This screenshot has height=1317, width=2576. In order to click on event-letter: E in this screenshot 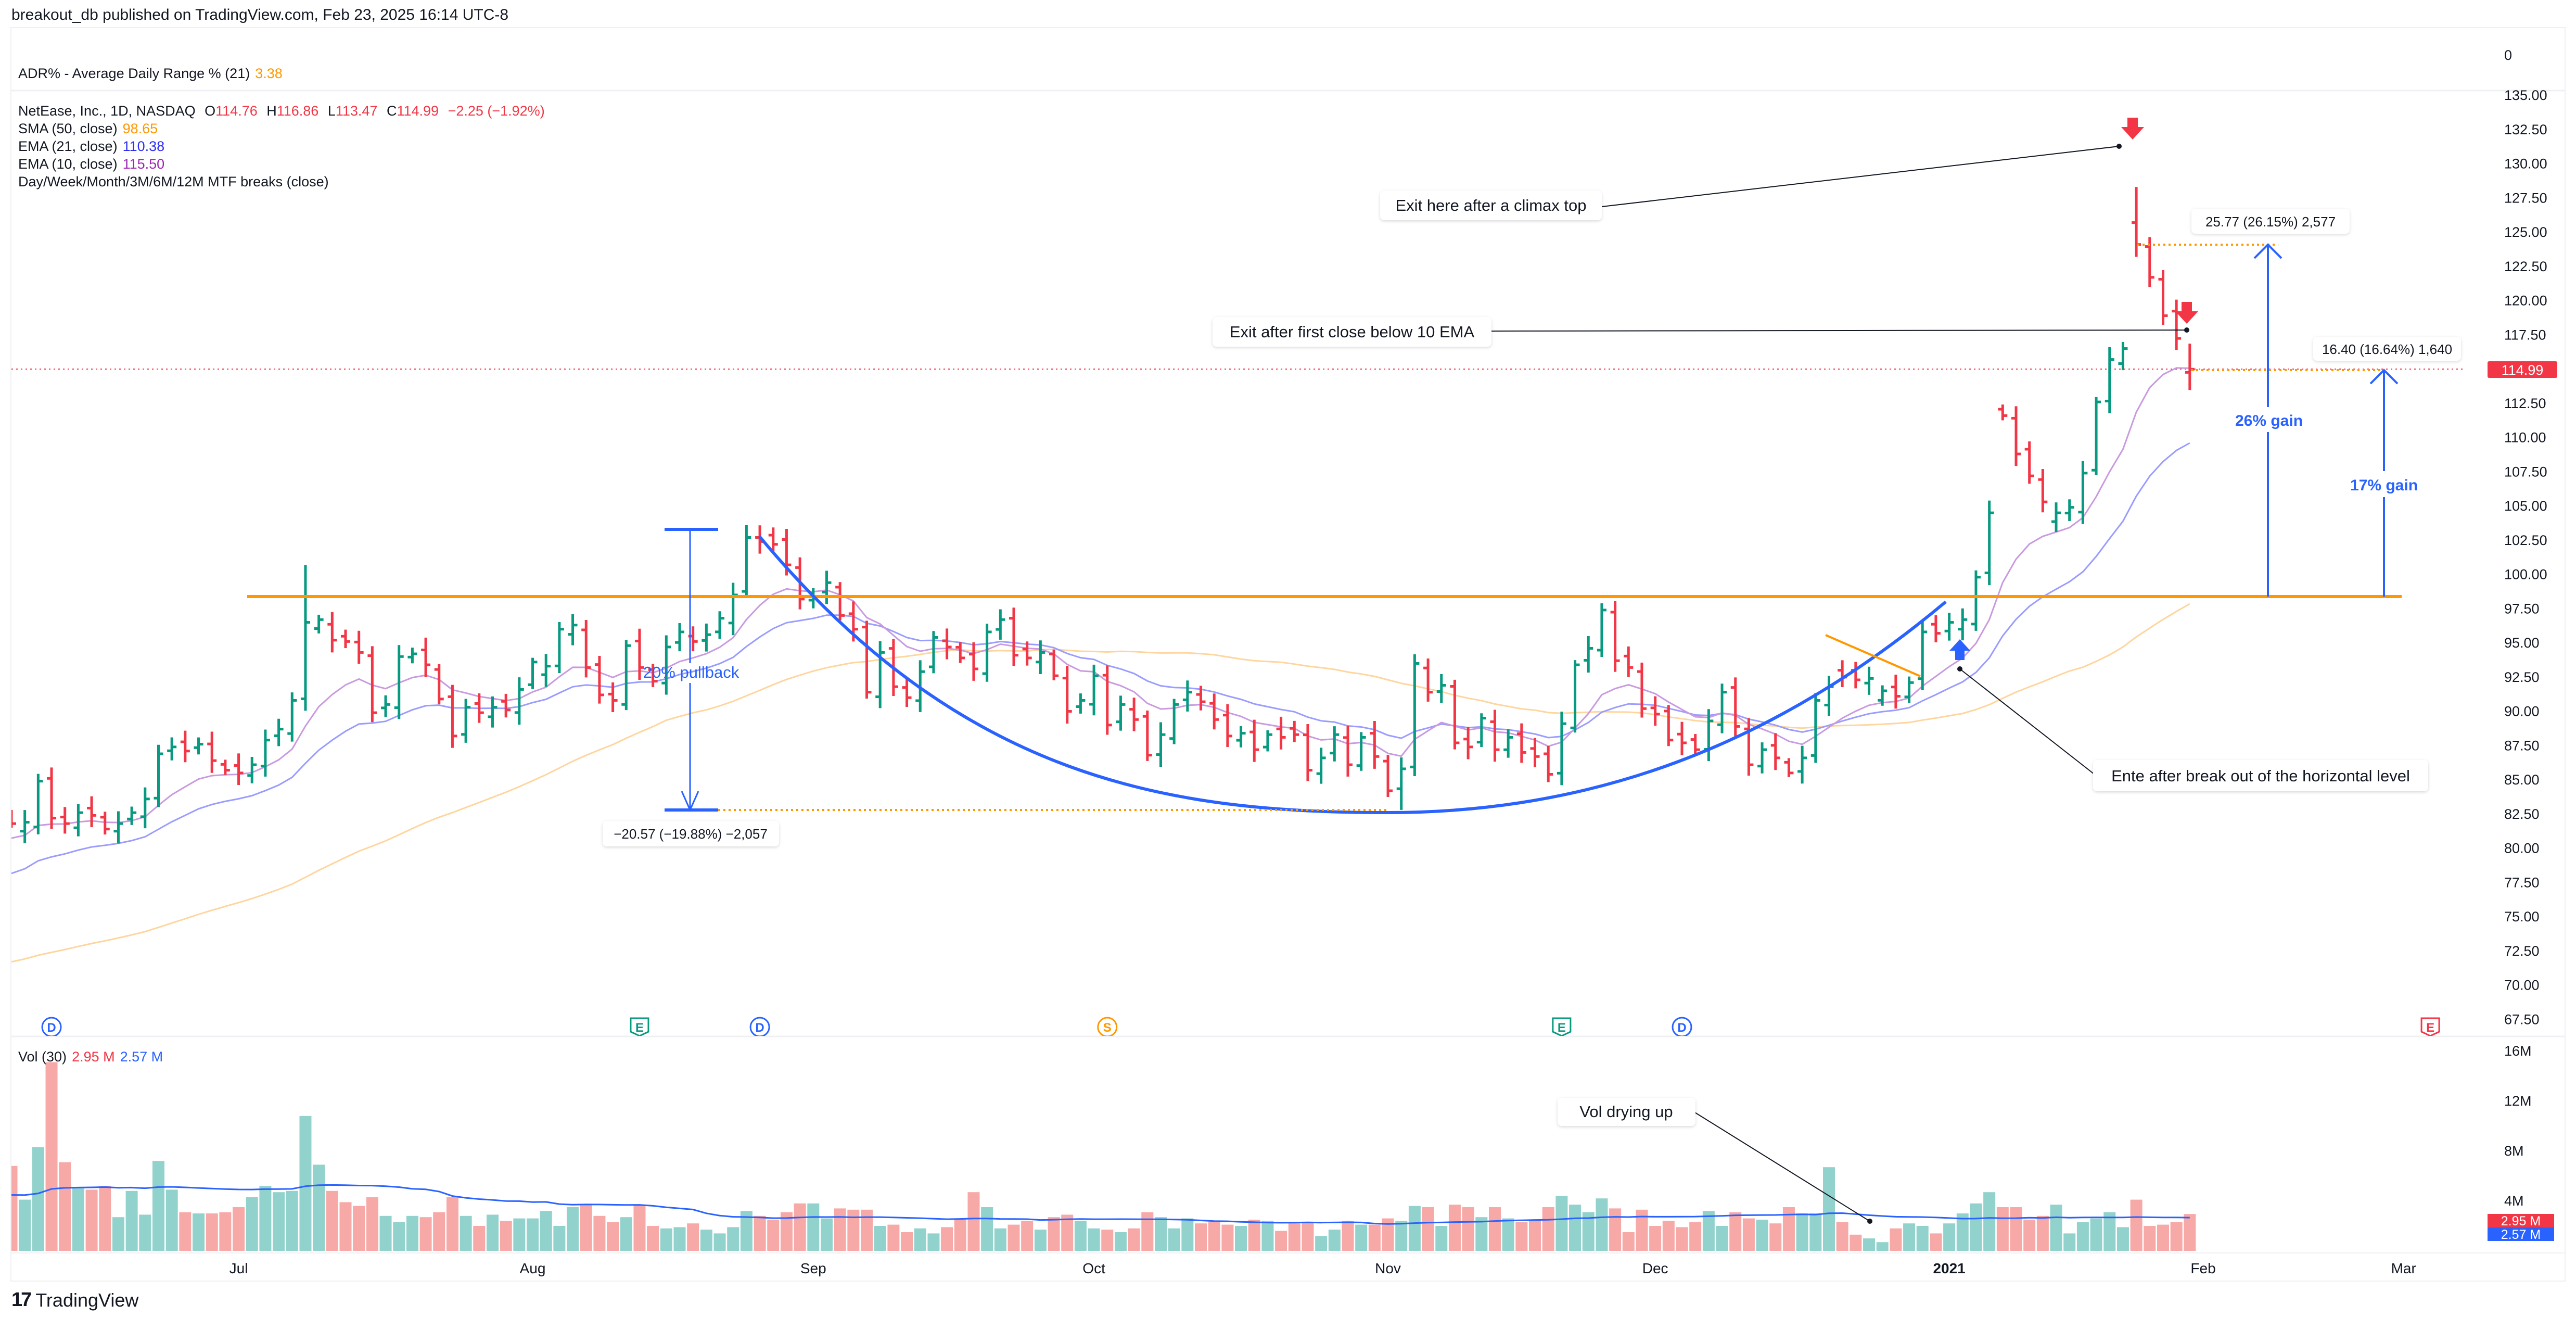, I will do `click(639, 1028)`.